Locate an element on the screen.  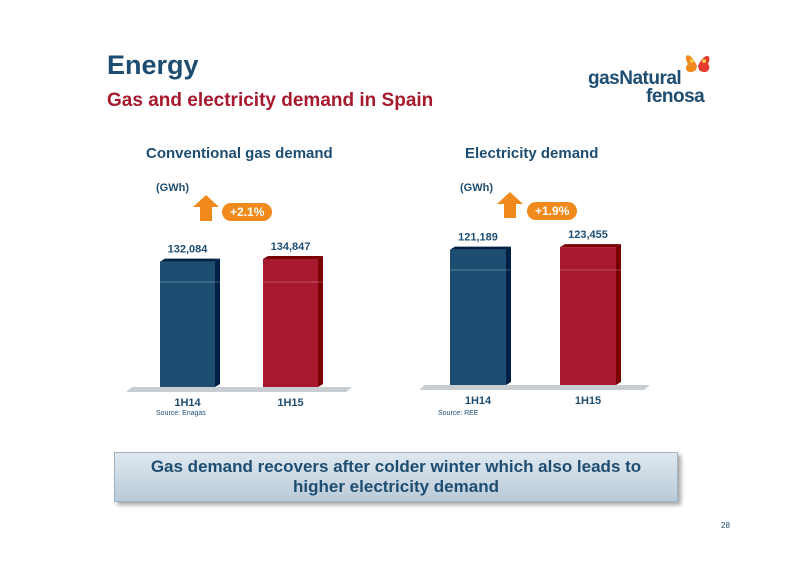
gas-growth-arrow-icon is located at coordinates (206, 208).